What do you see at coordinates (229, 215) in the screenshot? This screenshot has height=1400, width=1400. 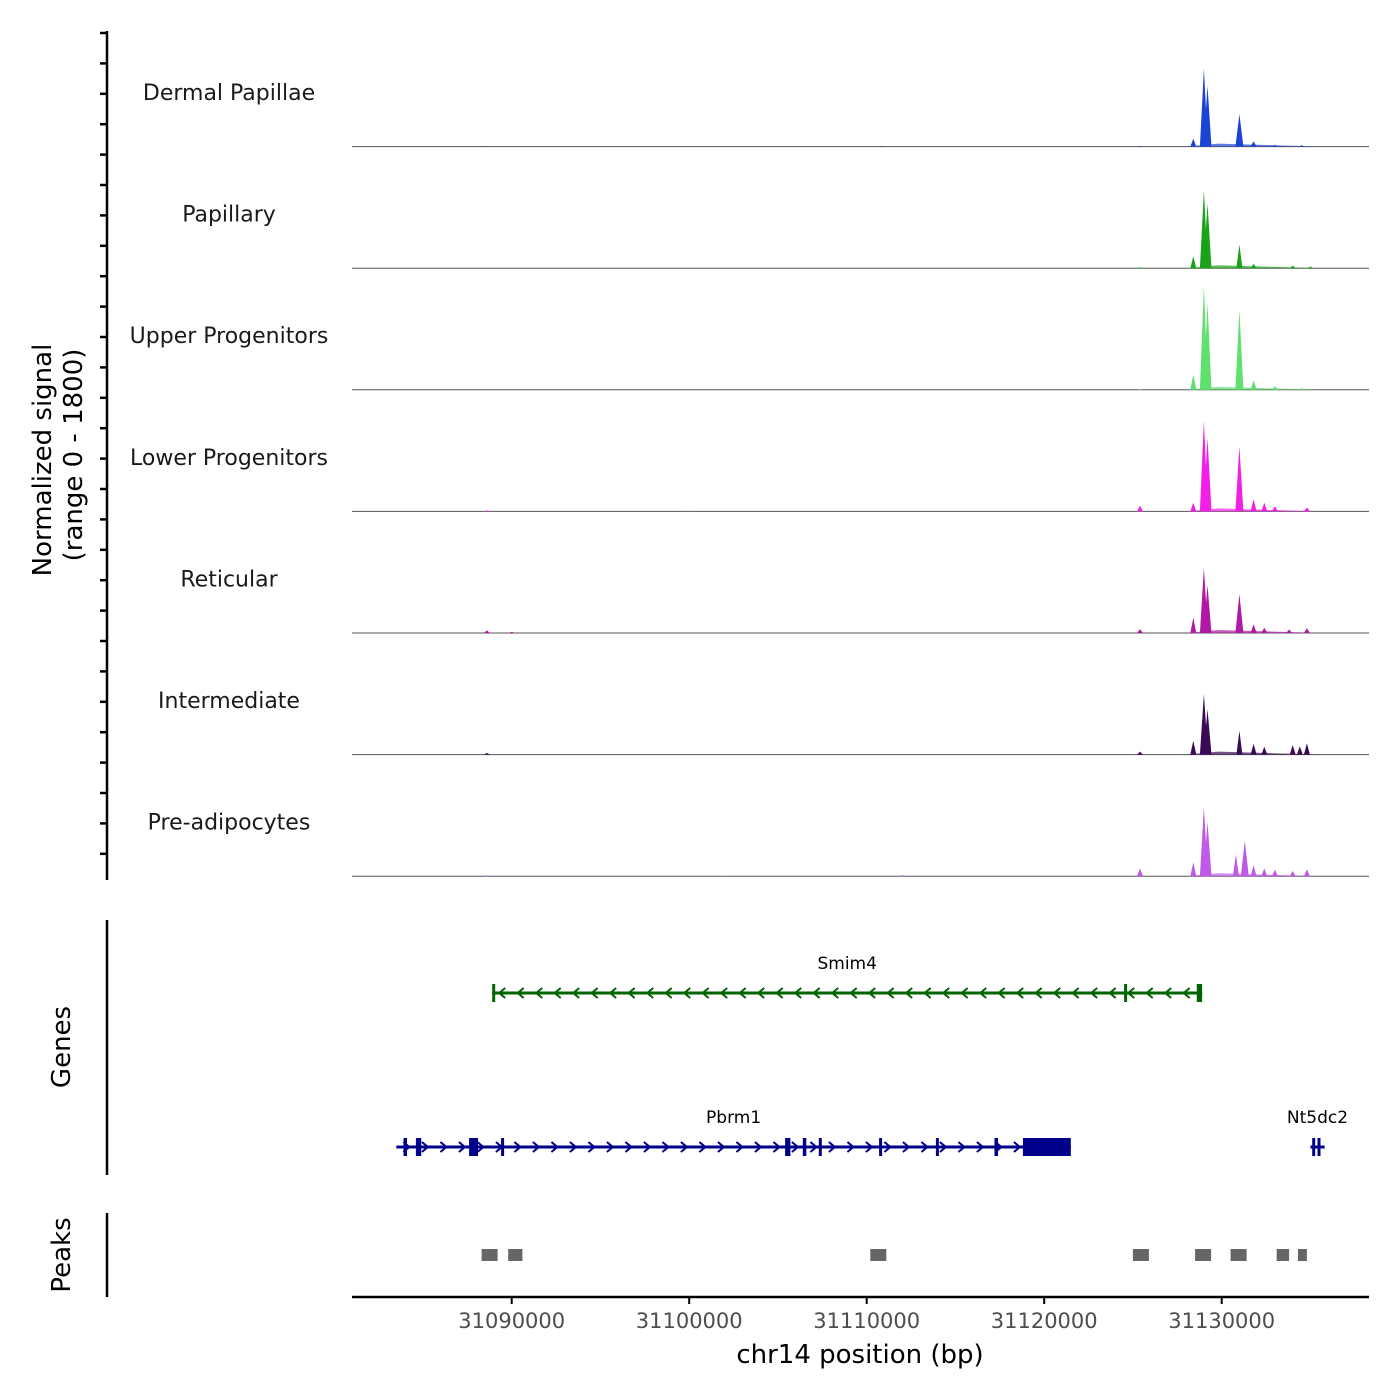 I see `track-label: Papillary` at bounding box center [229, 215].